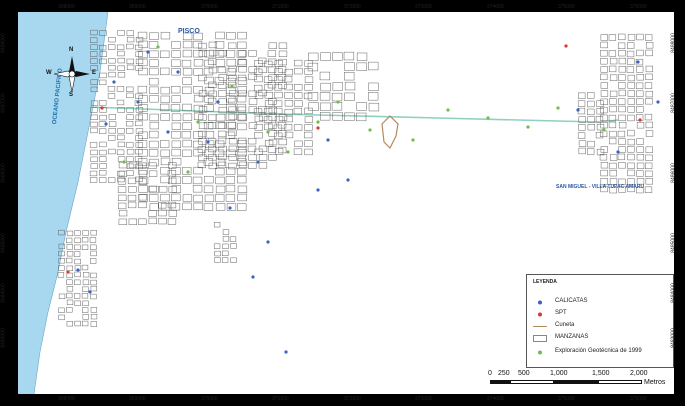  What do you see at coordinates (578, 385) in the screenshot?
I see `scale-bar: 0 250 500 1,000 1,500 2,000 Metros` at bounding box center [578, 385].